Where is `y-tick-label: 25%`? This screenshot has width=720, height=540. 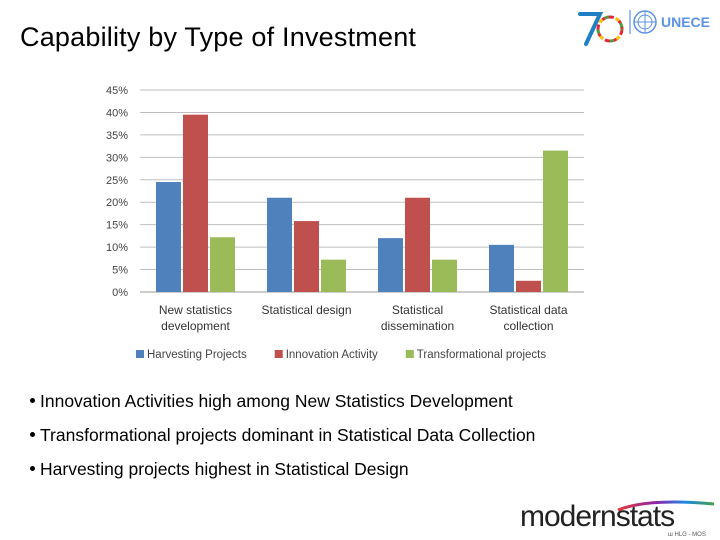
y-tick-label: 25% is located at coordinates (117, 181).